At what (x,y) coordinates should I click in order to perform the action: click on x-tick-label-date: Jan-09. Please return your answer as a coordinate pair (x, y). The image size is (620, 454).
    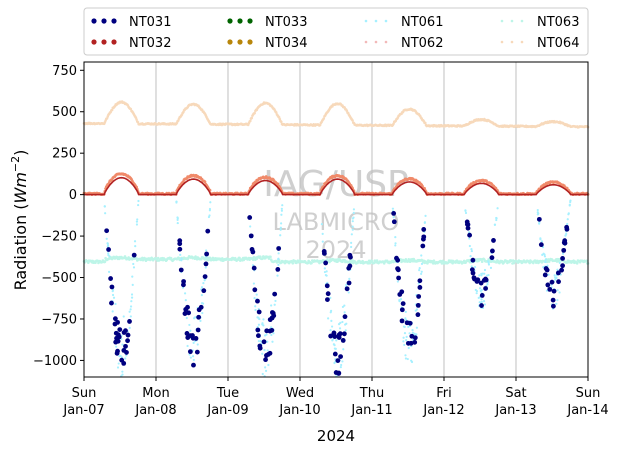
    Looking at the image, I should click on (227, 410).